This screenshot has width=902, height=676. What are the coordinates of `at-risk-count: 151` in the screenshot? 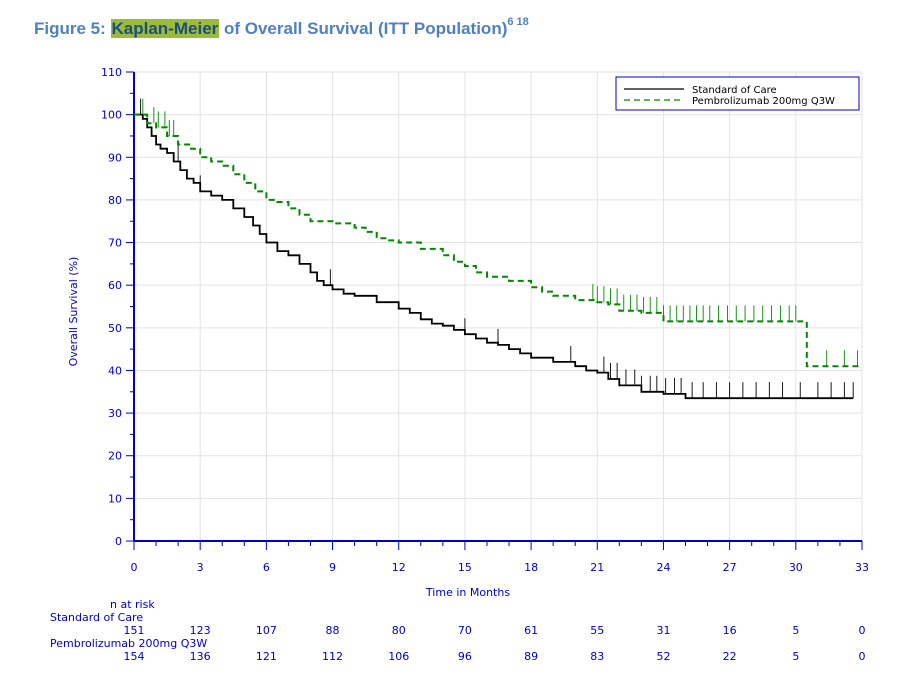 It's located at (134, 630).